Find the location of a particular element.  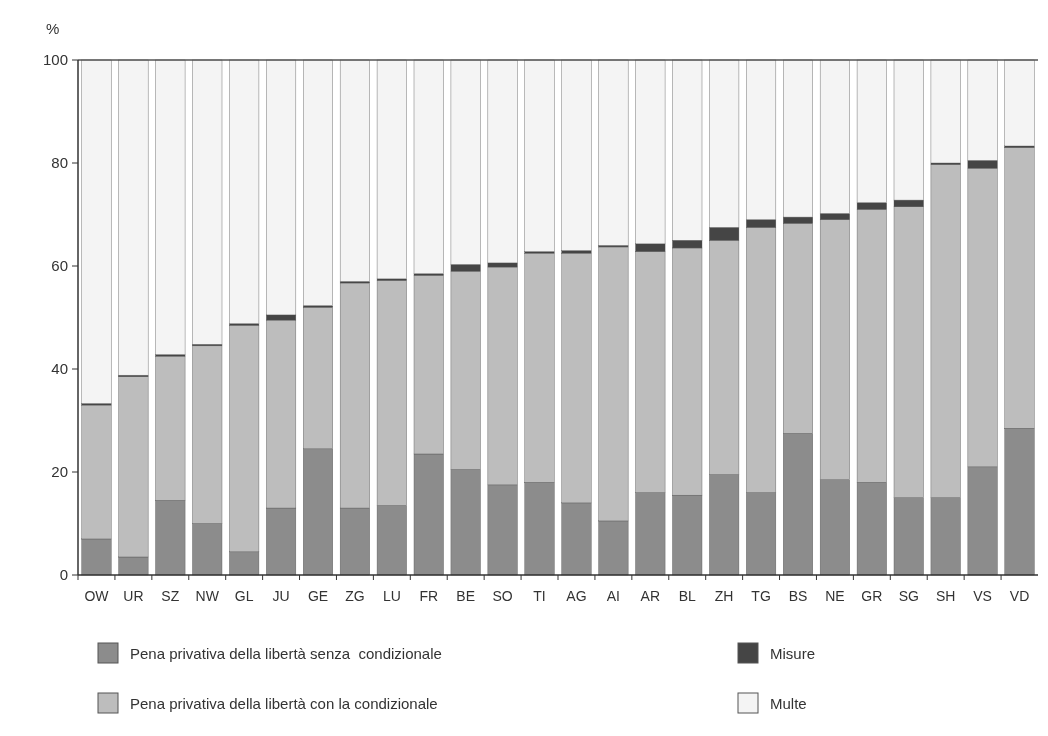

y-tick-label: 0 is located at coordinates (63, 575).